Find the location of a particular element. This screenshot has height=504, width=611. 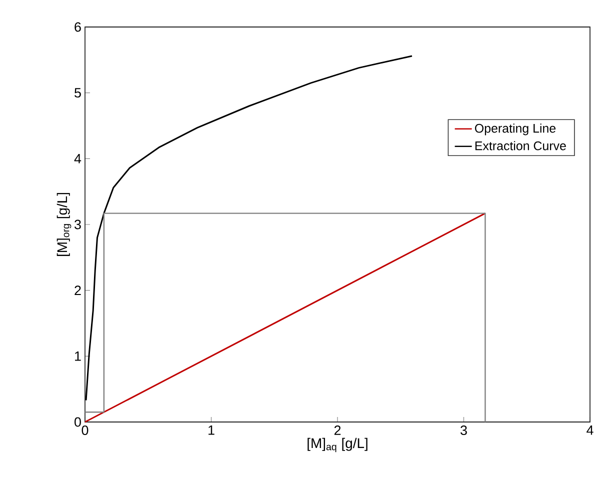

y-tick-label: 5 is located at coordinates (77, 93).